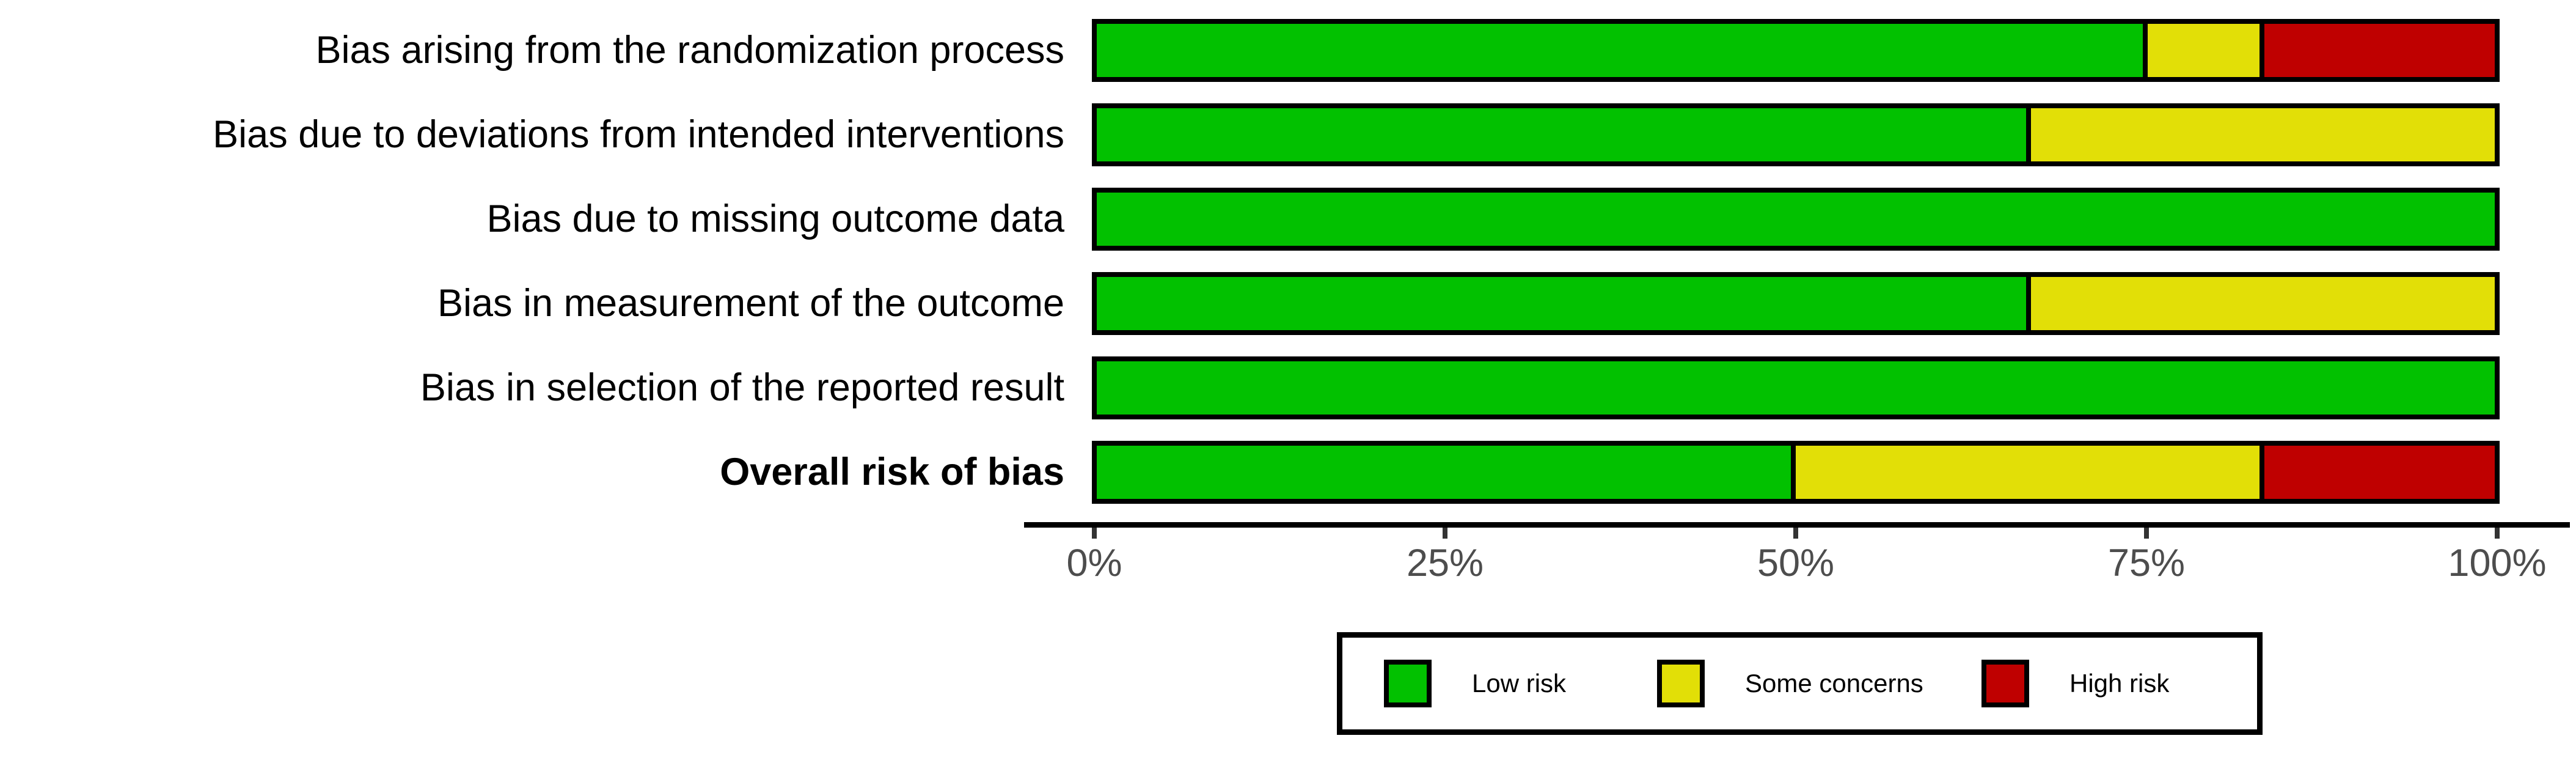  I want to click on legend-label: Some concerns, so click(1834, 684).